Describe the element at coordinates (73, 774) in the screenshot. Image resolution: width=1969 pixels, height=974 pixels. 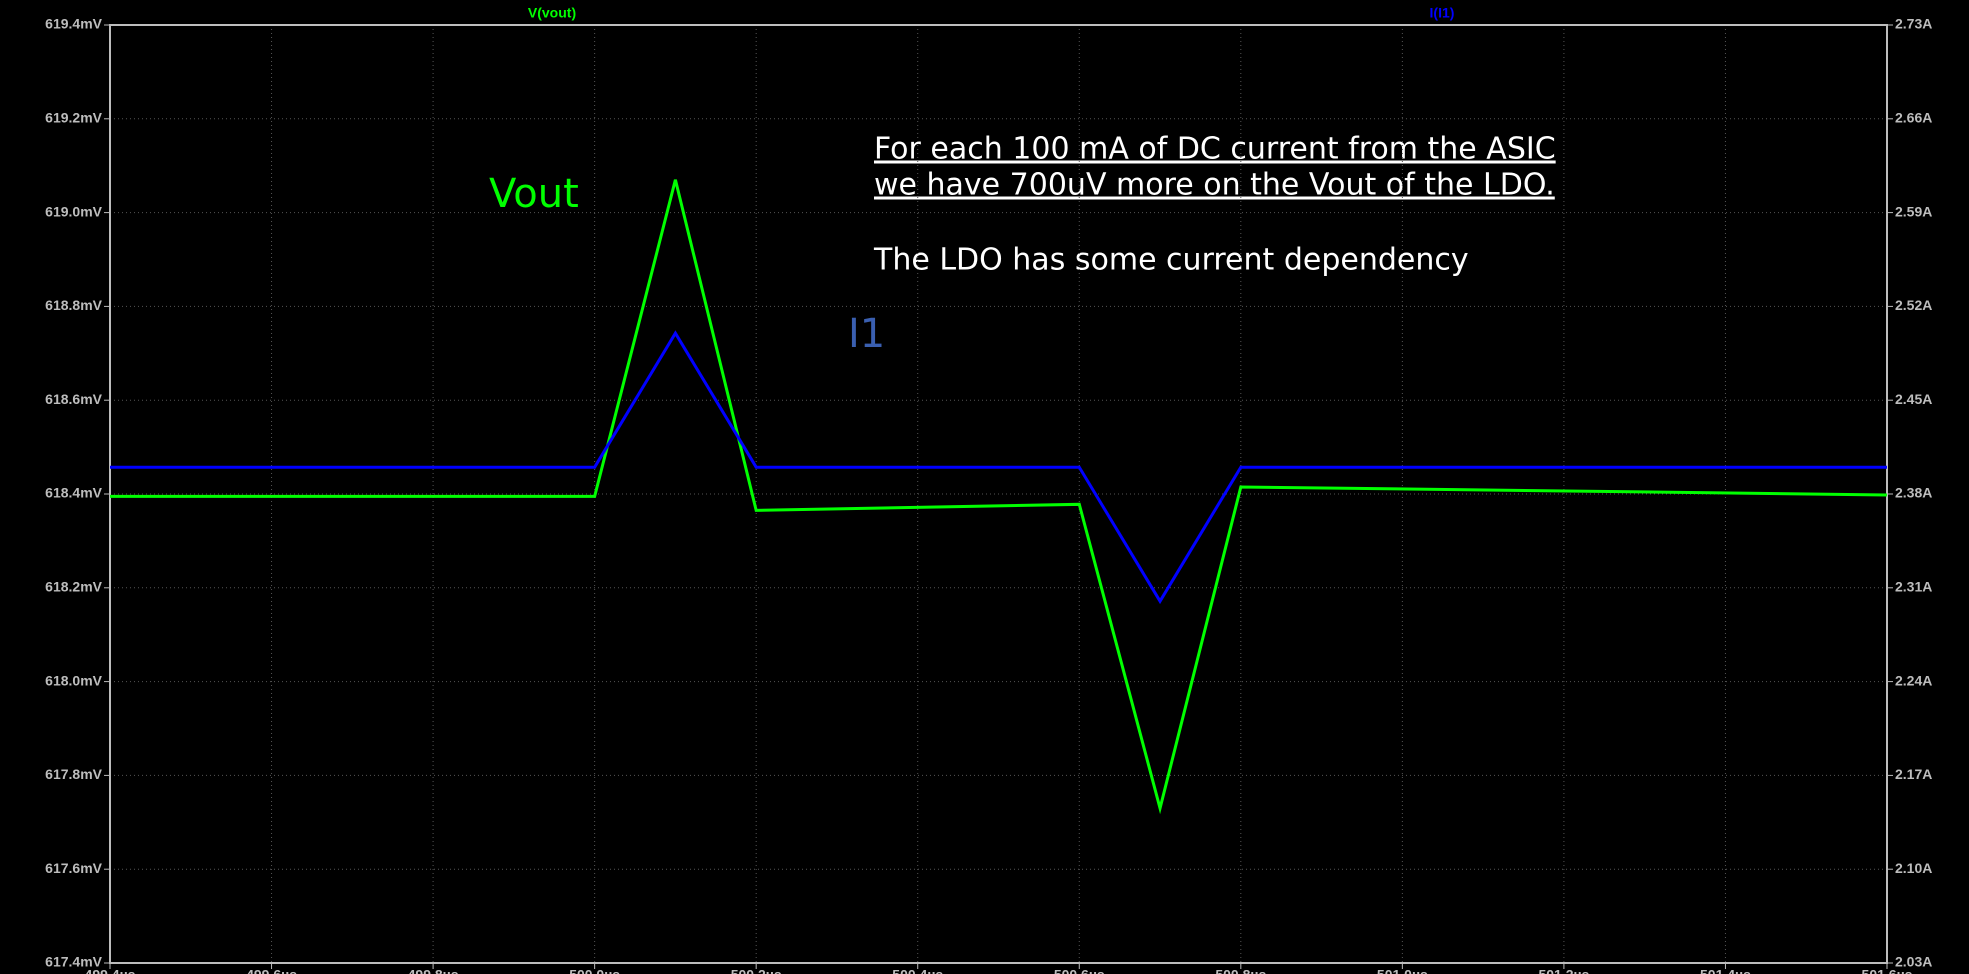
I see `y-tick-label: 617.8mV` at that location.